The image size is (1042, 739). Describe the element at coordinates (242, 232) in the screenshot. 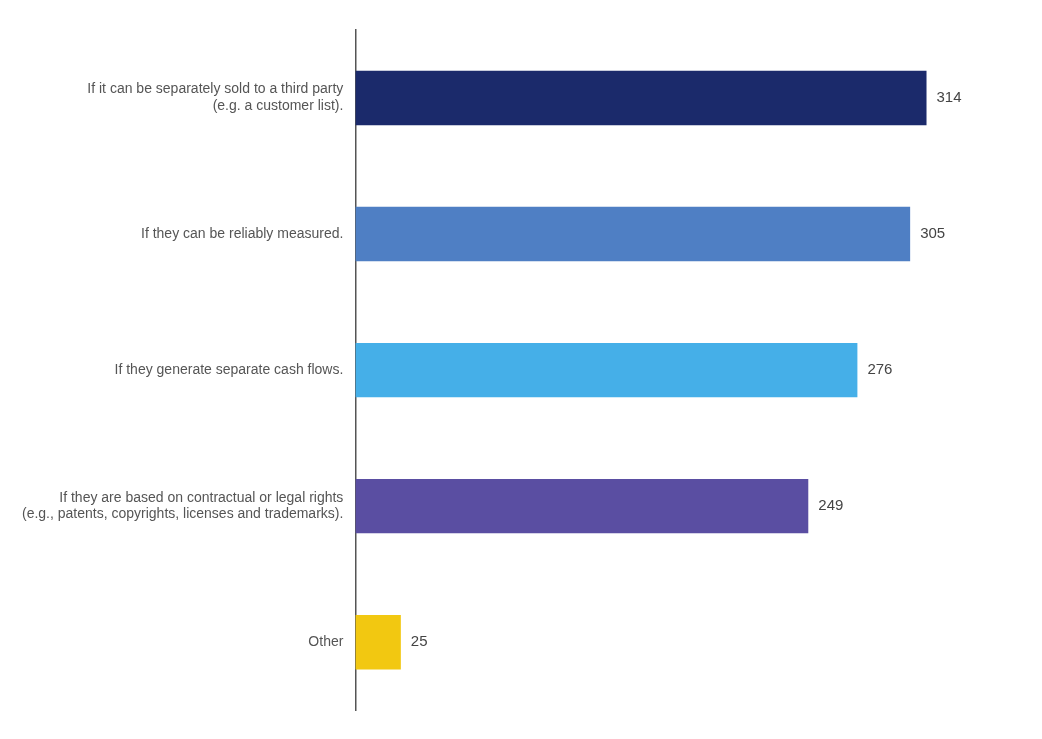

I see `y-tick-label: If they can be reliably measured.` at that location.